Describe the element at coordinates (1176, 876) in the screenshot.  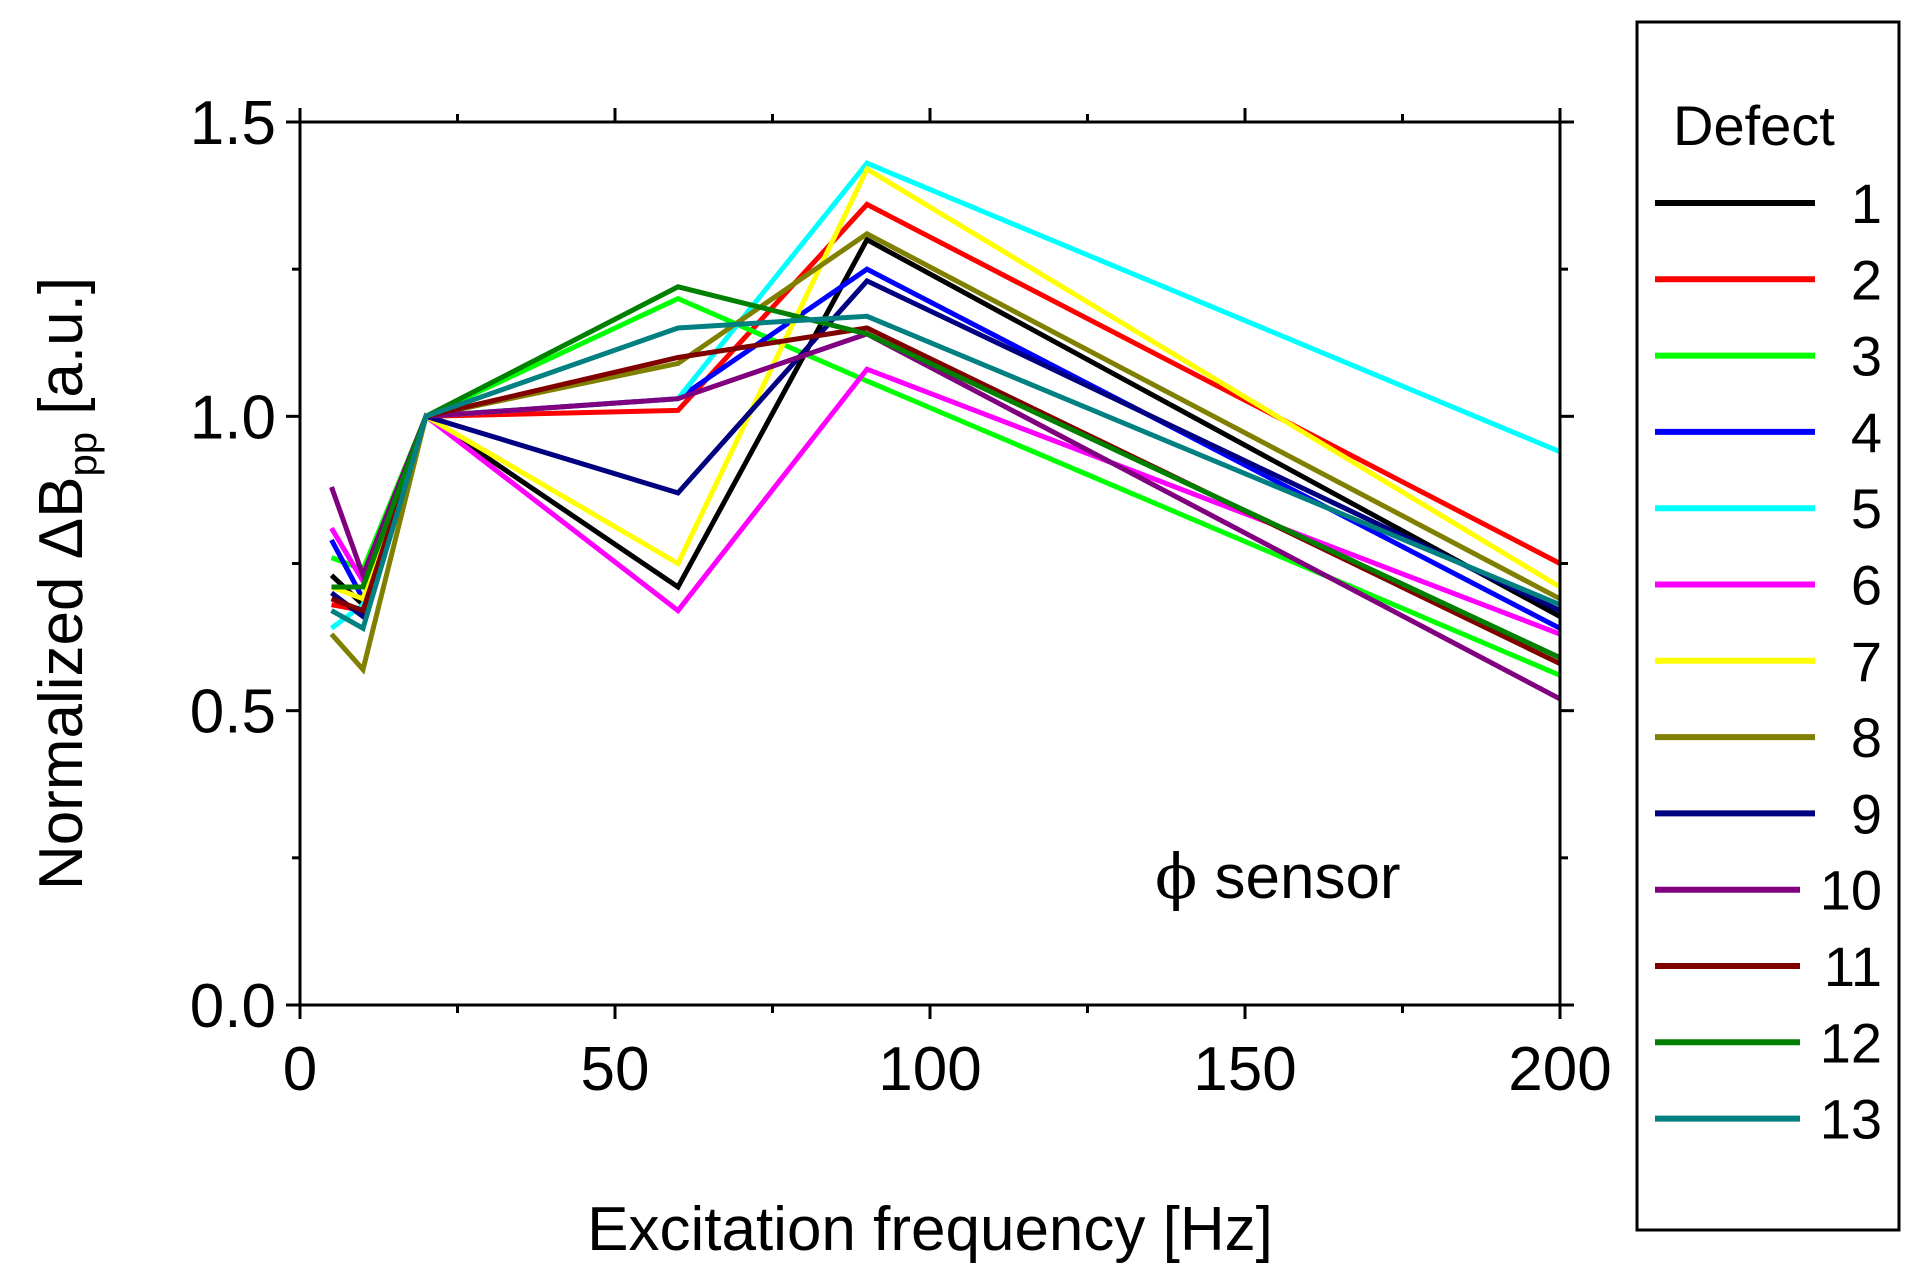
I see `phi-symbol: ϕ` at that location.